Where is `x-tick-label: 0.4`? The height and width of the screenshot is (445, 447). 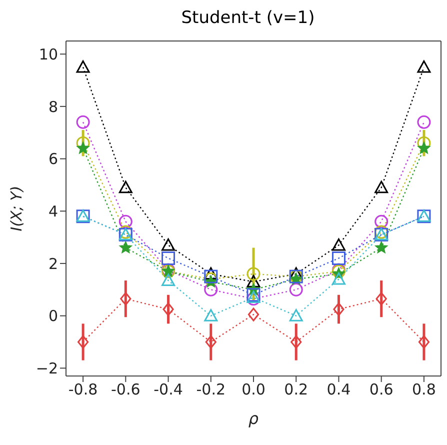
x-tick-label: 0.4 is located at coordinates (338, 389).